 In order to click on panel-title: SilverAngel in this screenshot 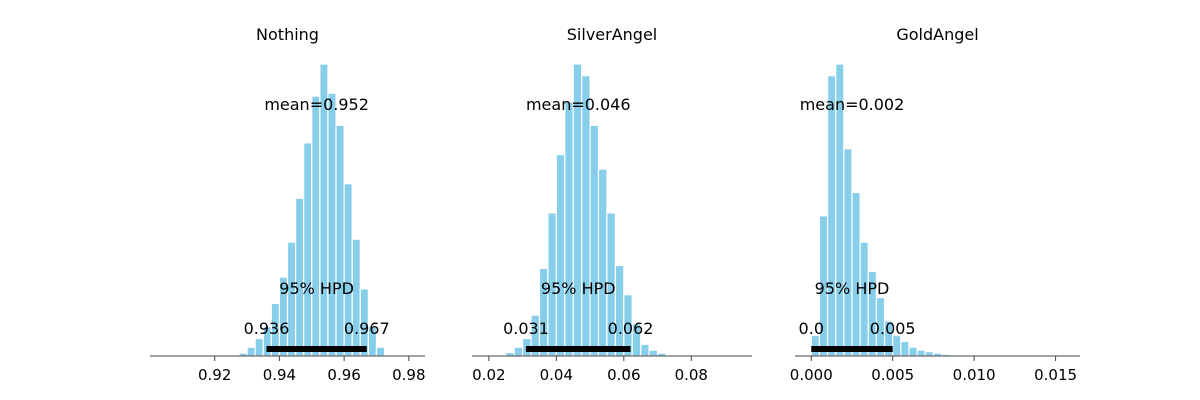, I will do `click(612, 34)`.